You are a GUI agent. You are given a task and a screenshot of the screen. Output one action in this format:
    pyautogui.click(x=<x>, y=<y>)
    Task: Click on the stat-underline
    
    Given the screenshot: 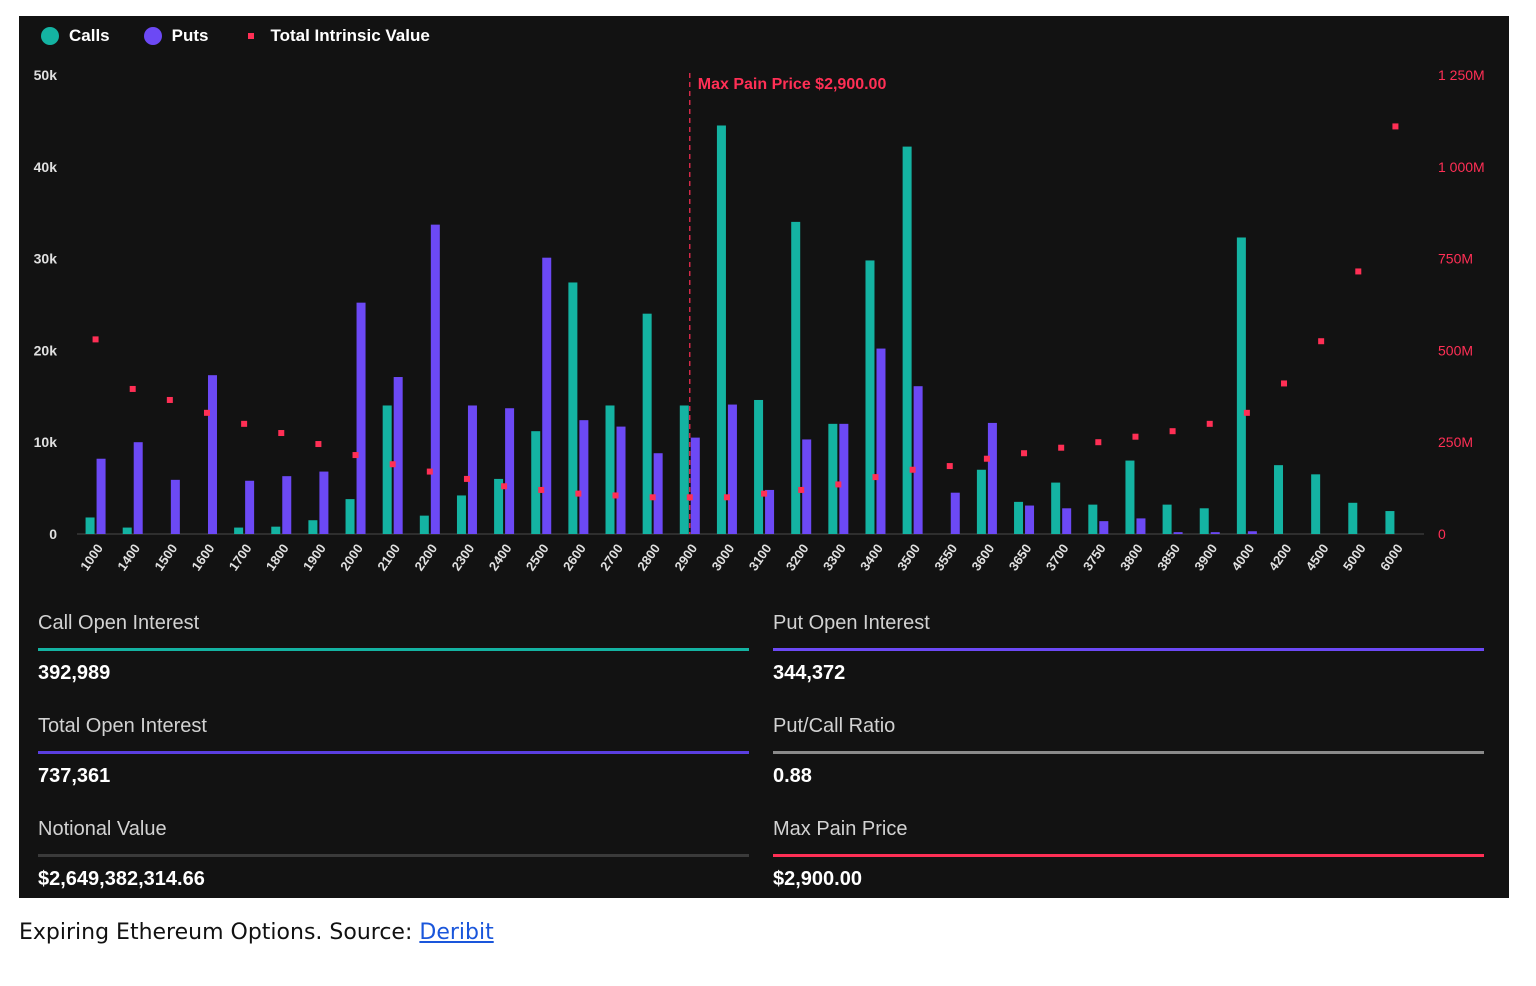 What is the action you would take?
    pyautogui.click(x=1128, y=649)
    